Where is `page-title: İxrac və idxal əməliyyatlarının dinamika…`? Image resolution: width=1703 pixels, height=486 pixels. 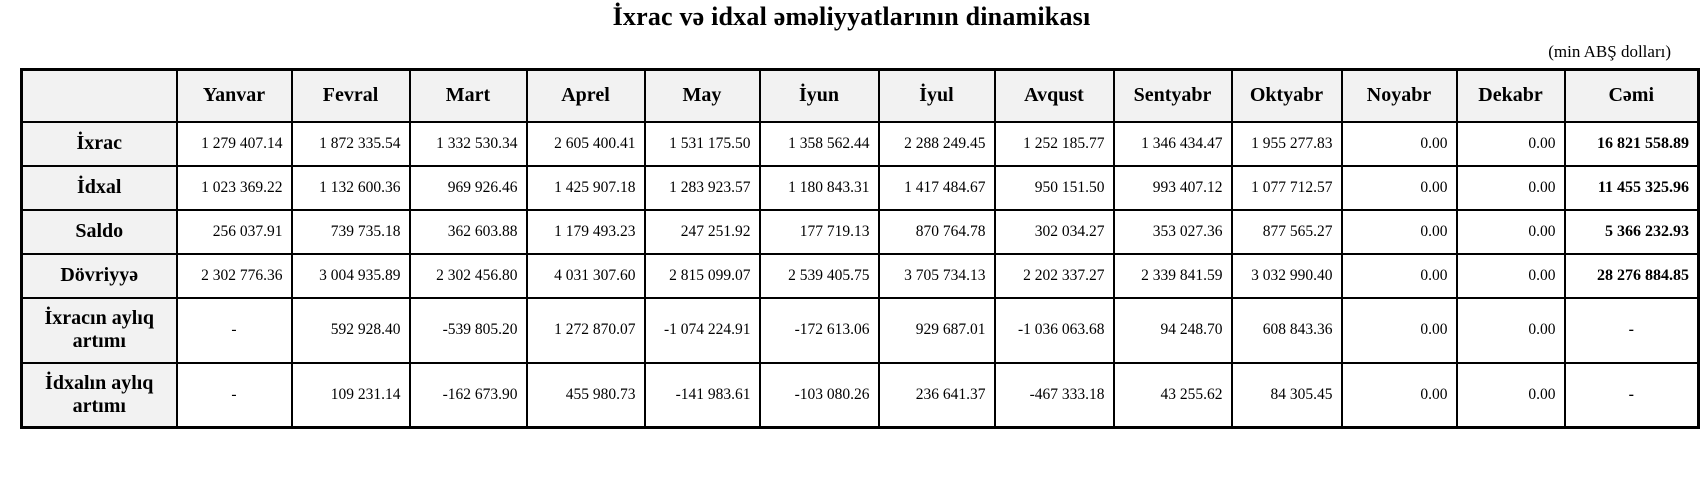
page-title: İxrac və idxal əməliyyatlarının dinamika… is located at coordinates (851, 16).